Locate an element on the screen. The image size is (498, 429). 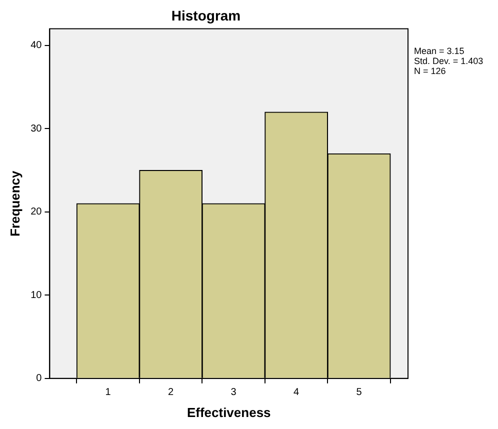
text: Mean = 3.15 is located at coordinates (439, 51).